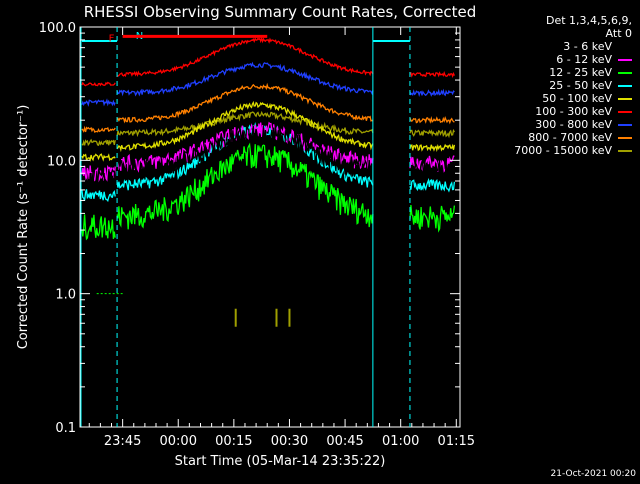 The height and width of the screenshot is (484, 640). What do you see at coordinates (584, 59) in the screenshot?
I see `legend-label: 6 - 12 keV` at bounding box center [584, 59].